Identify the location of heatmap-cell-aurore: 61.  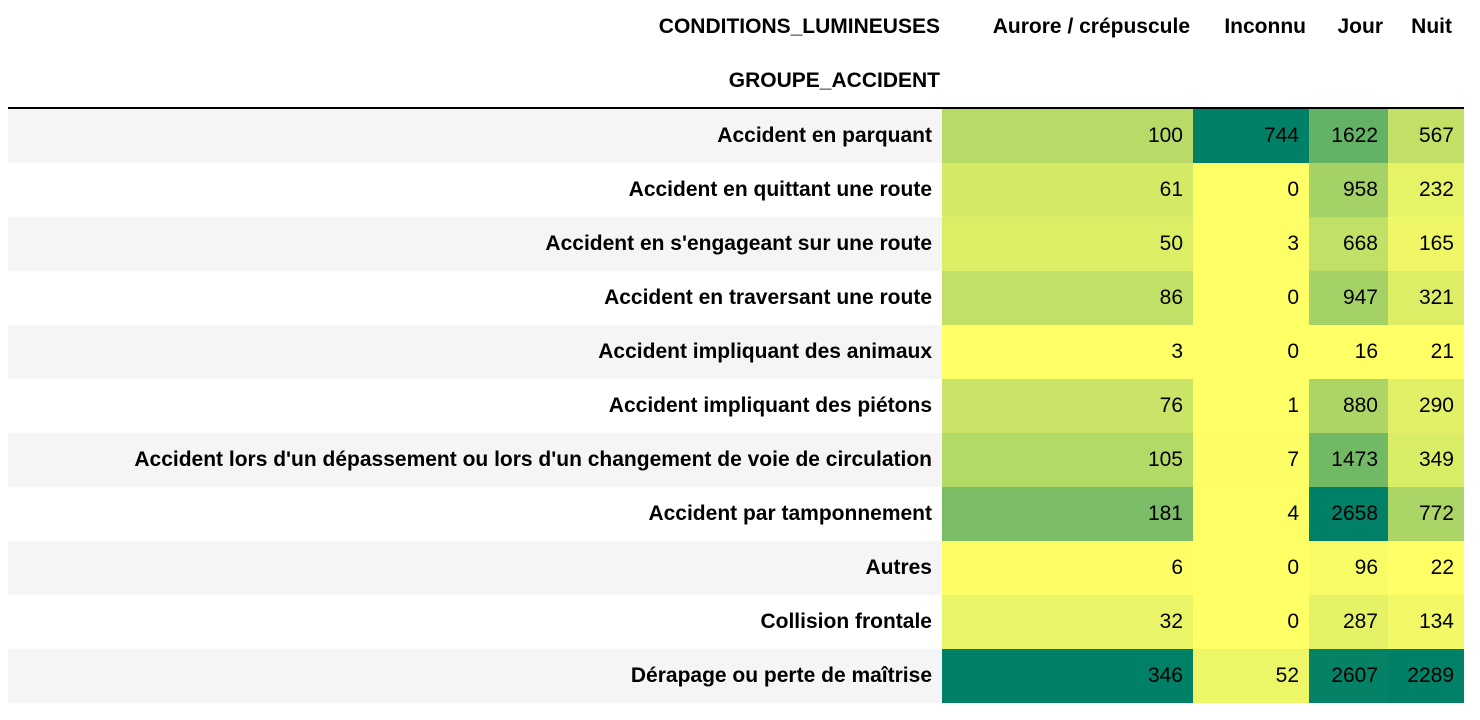
(1067, 190).